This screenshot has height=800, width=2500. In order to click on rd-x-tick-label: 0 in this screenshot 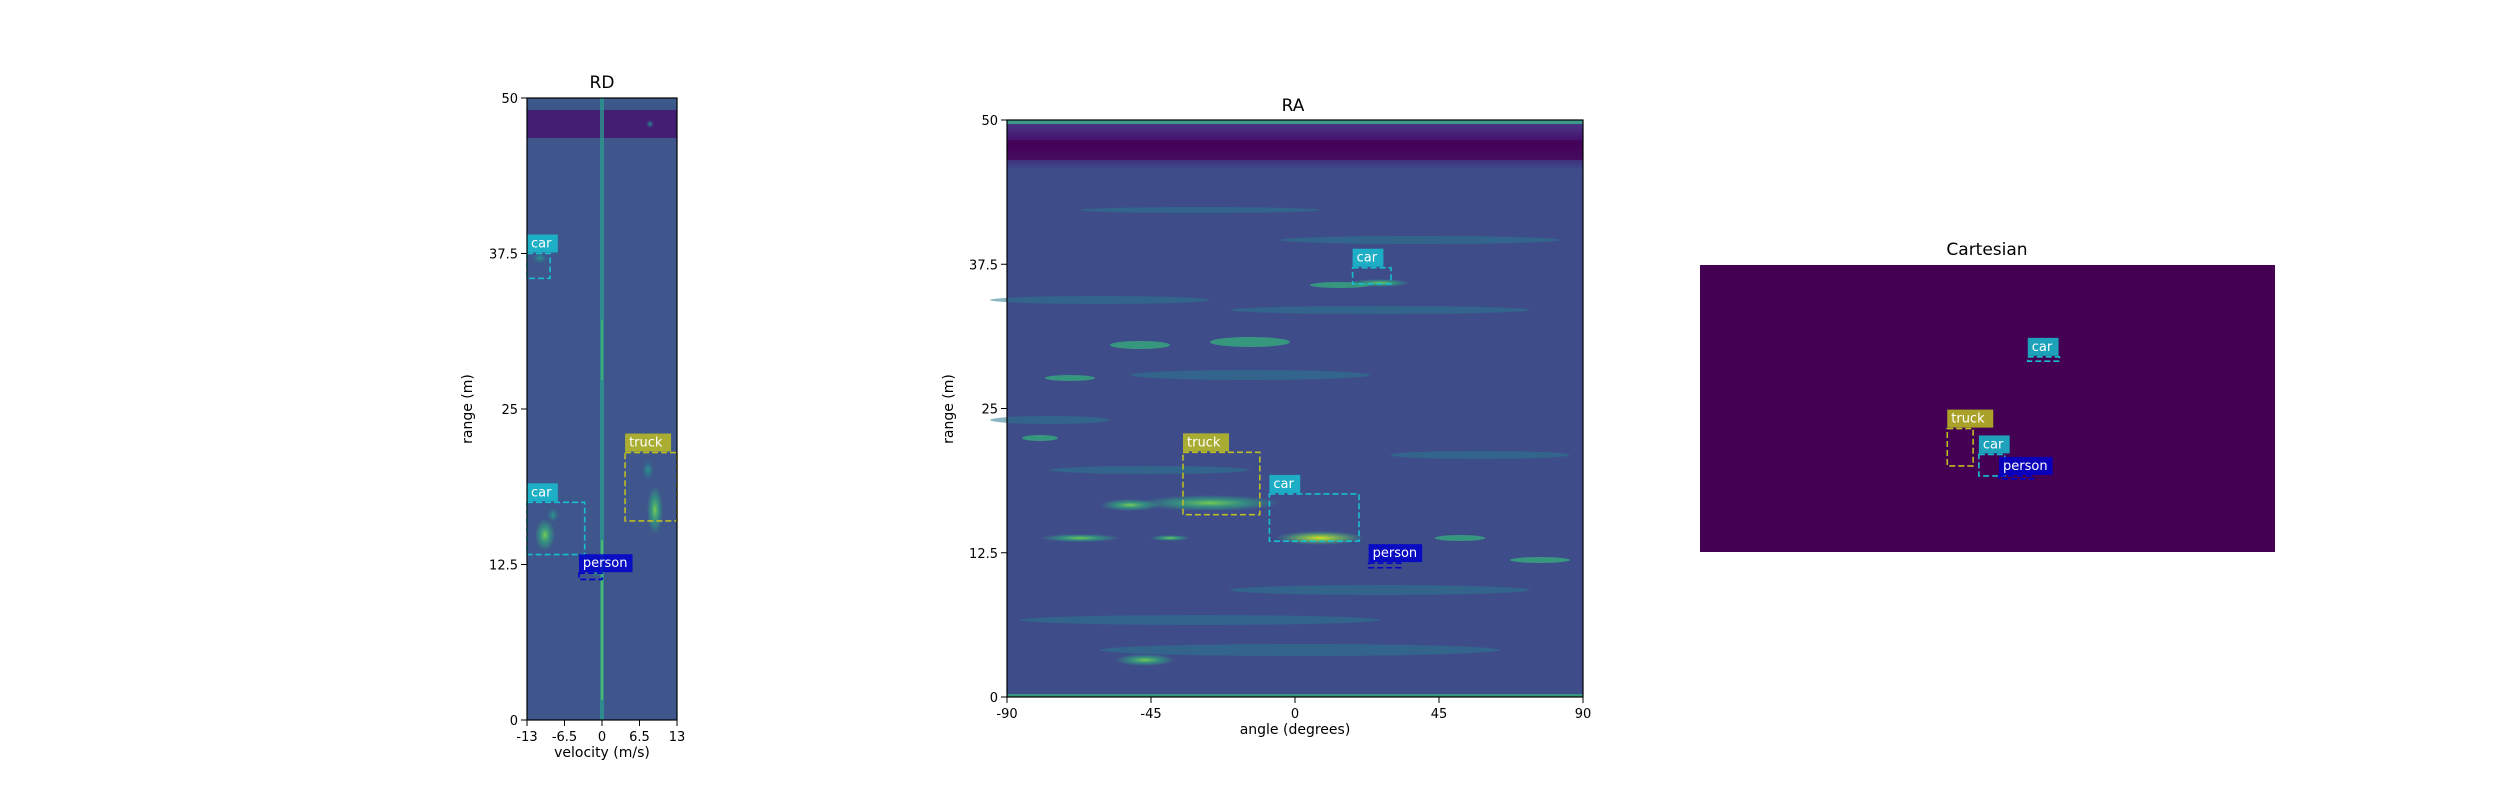, I will do `click(602, 737)`.